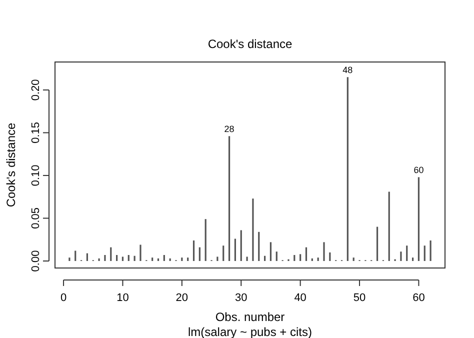  What do you see at coordinates (36, 90) in the screenshot?
I see `y-tick-label: 0.20` at bounding box center [36, 90].